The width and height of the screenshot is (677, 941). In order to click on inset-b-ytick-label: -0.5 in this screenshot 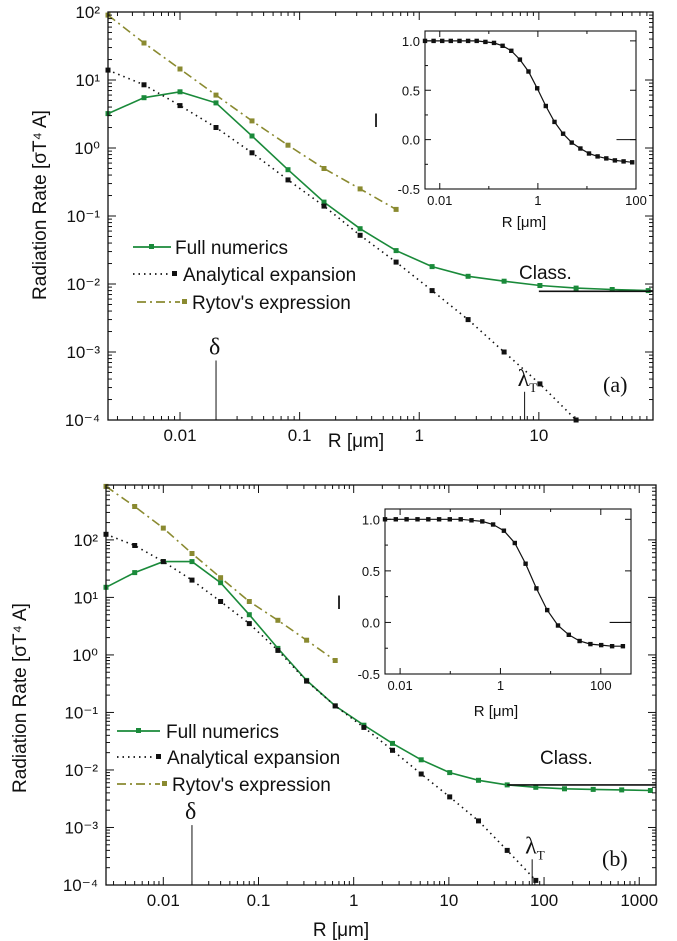, I will do `click(369, 674)`.